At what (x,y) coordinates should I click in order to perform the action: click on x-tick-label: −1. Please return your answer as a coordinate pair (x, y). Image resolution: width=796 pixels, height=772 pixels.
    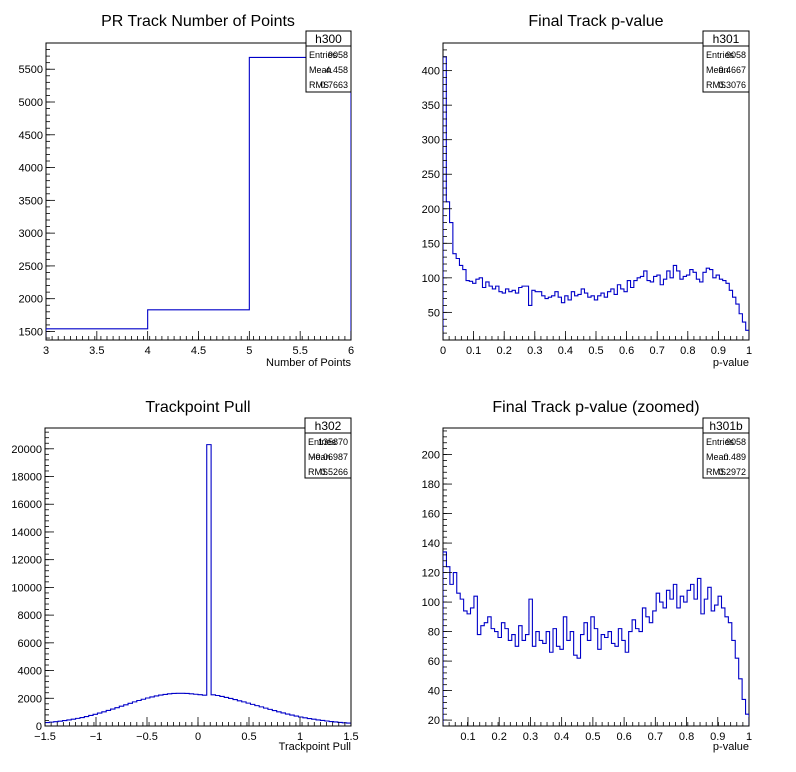
    Looking at the image, I should click on (96, 737).